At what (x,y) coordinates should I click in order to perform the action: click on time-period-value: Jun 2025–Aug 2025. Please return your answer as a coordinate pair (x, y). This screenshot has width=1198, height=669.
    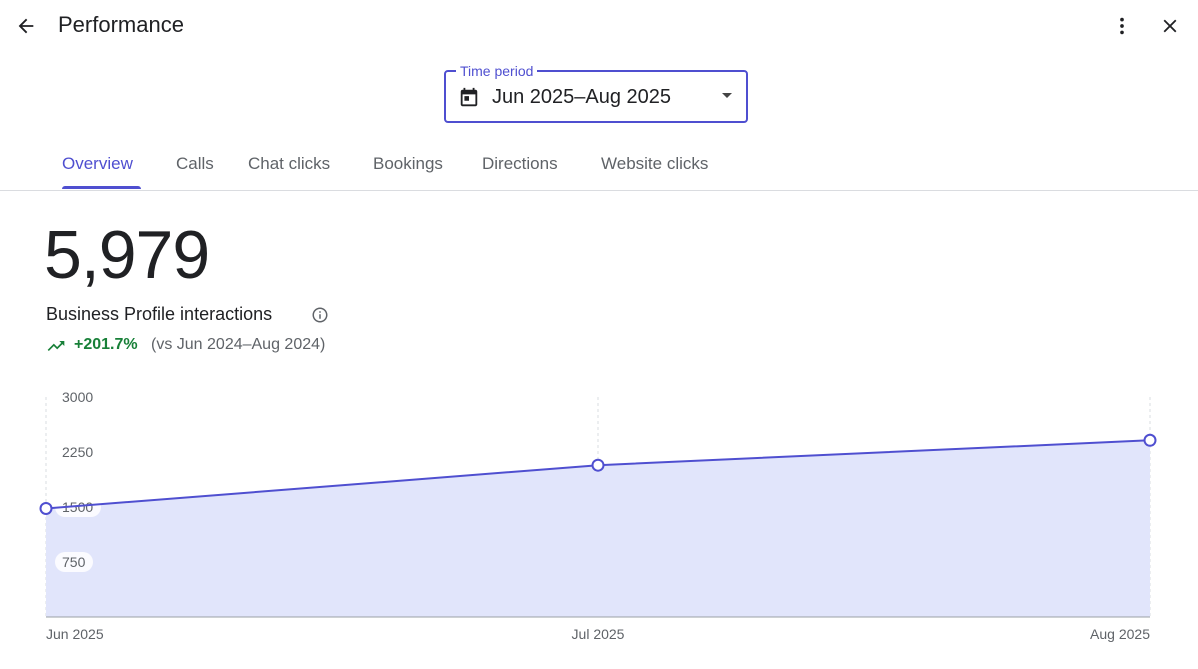
    Looking at the image, I should click on (582, 97).